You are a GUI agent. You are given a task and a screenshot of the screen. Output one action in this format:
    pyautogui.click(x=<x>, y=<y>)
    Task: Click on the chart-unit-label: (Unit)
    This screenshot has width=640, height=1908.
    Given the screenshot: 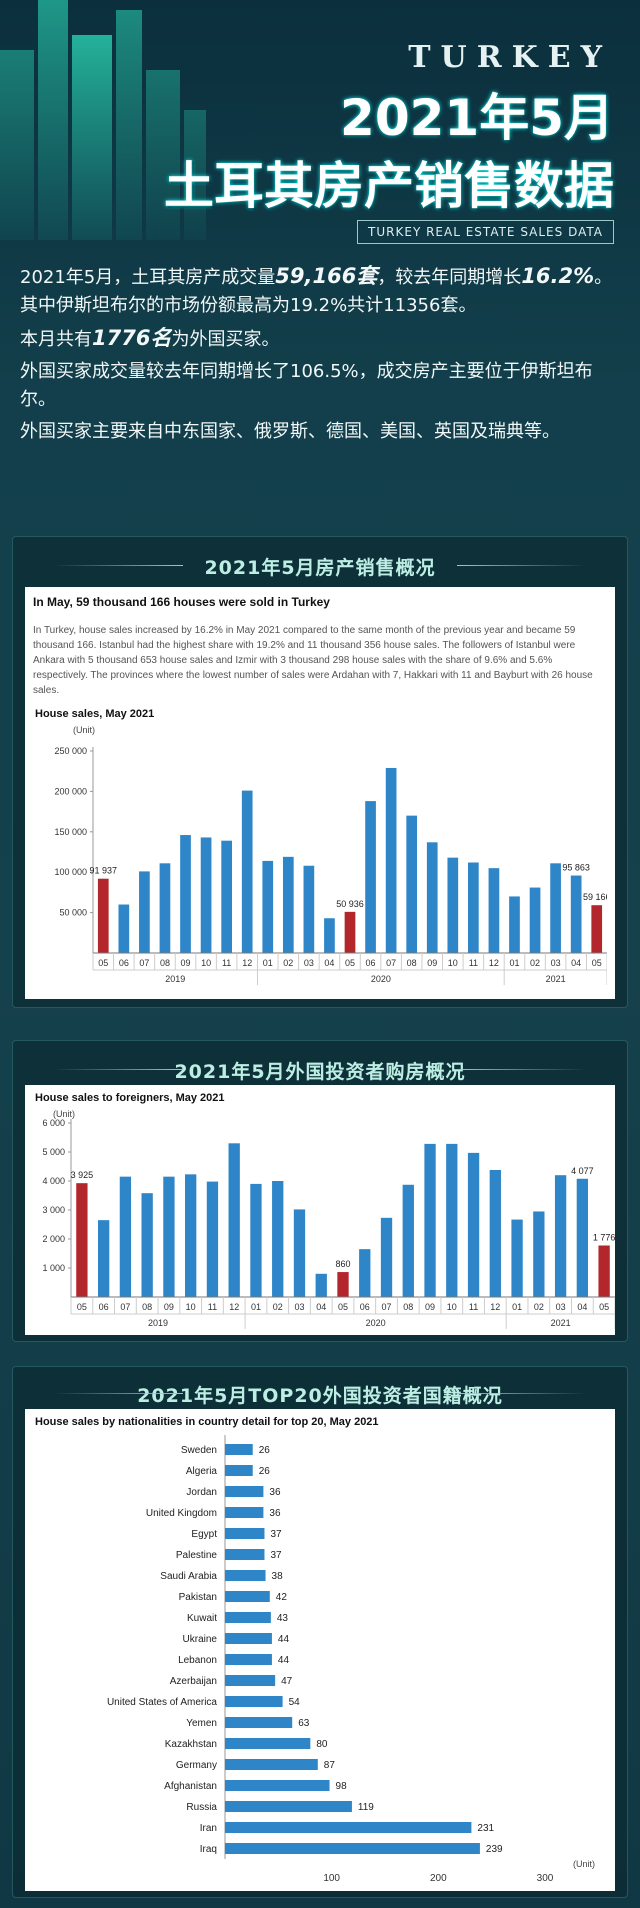 What is the action you would take?
    pyautogui.click(x=584, y=1864)
    